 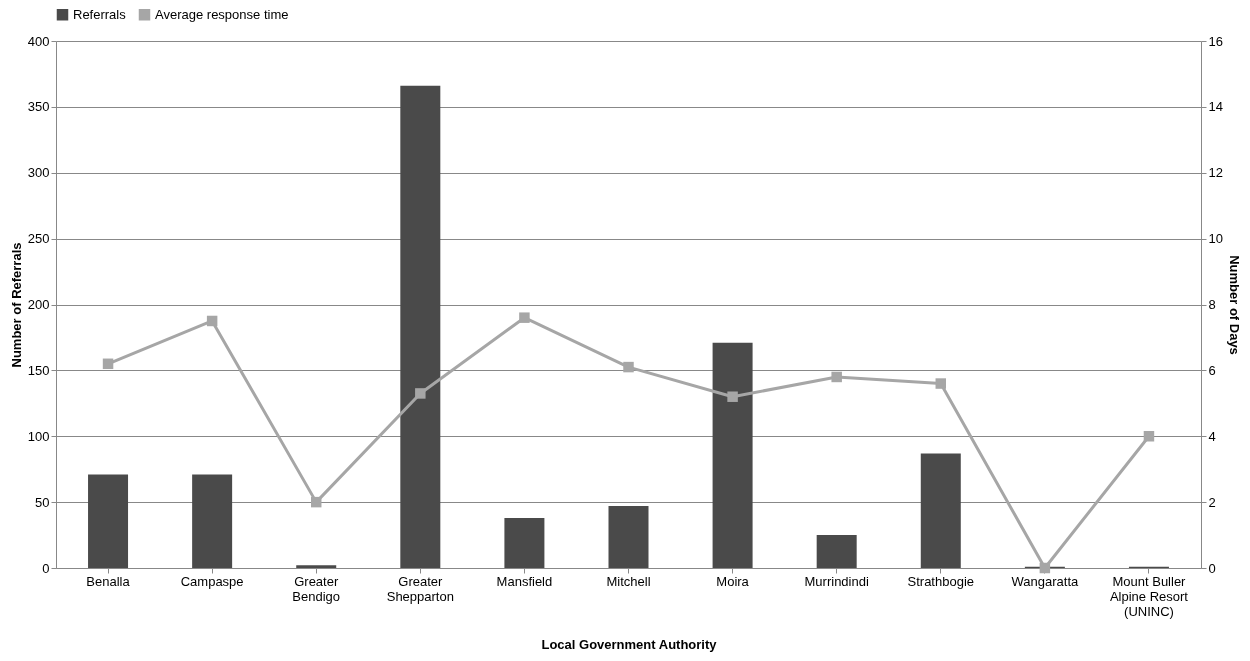 I want to click on legend-label: Average response time, so click(x=222, y=14).